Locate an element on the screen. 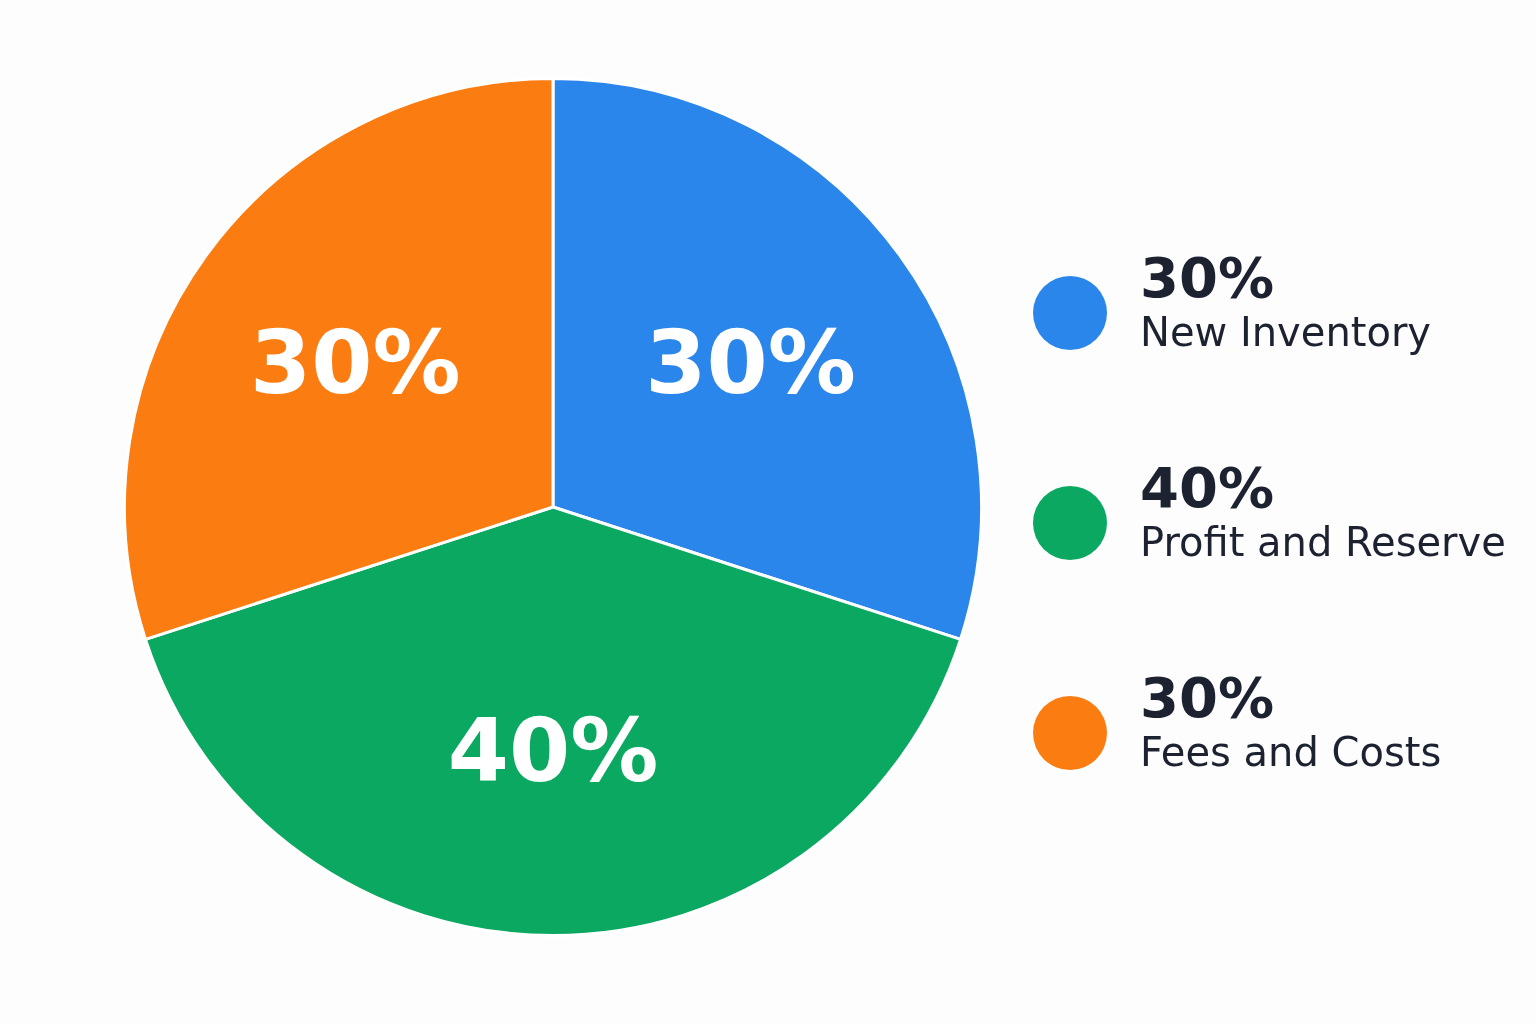  text: 40% is located at coordinates (1207, 487).